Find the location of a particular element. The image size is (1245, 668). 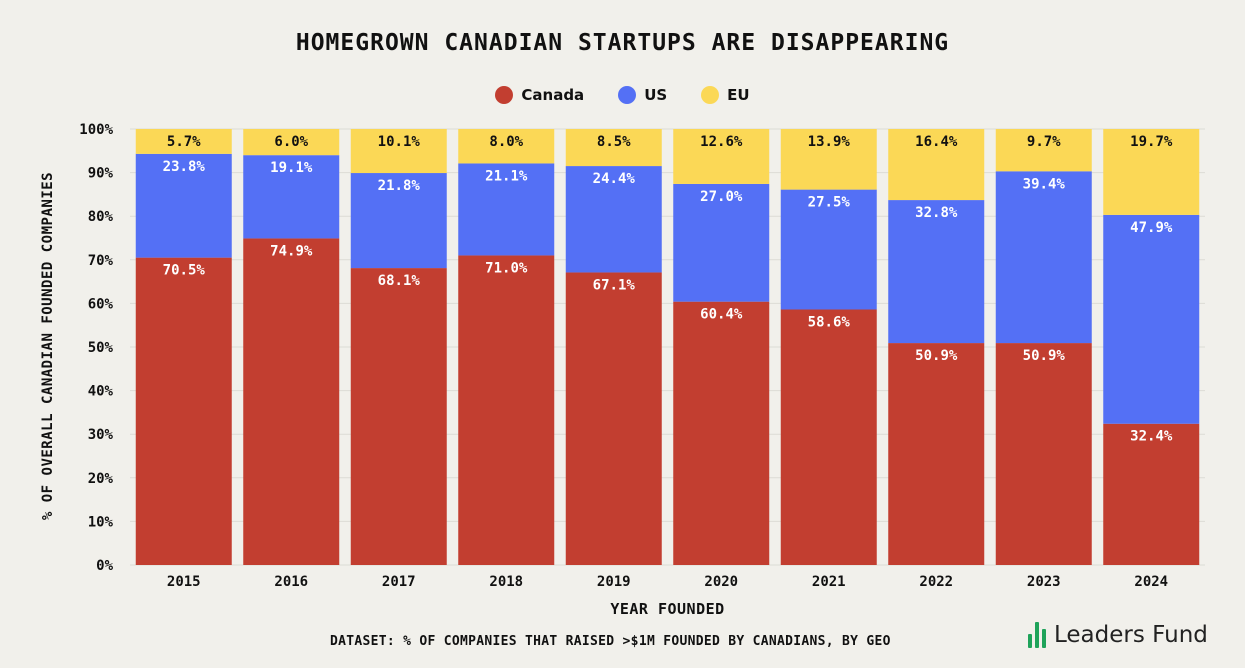

data-label-eu-2022: 16.4% is located at coordinates (936, 142).